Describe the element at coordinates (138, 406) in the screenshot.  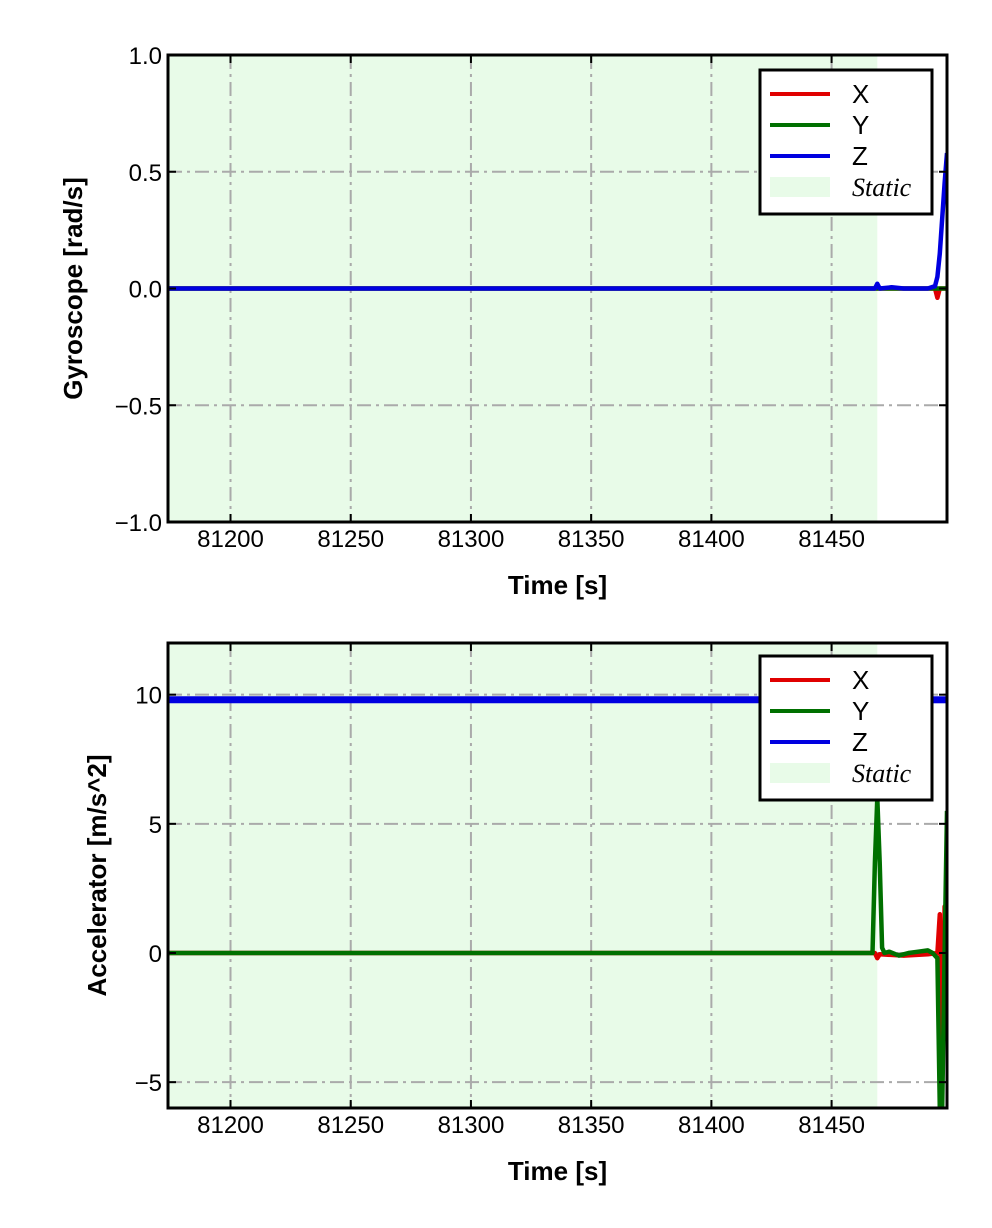
I see `y-tick-label: −0.5` at that location.